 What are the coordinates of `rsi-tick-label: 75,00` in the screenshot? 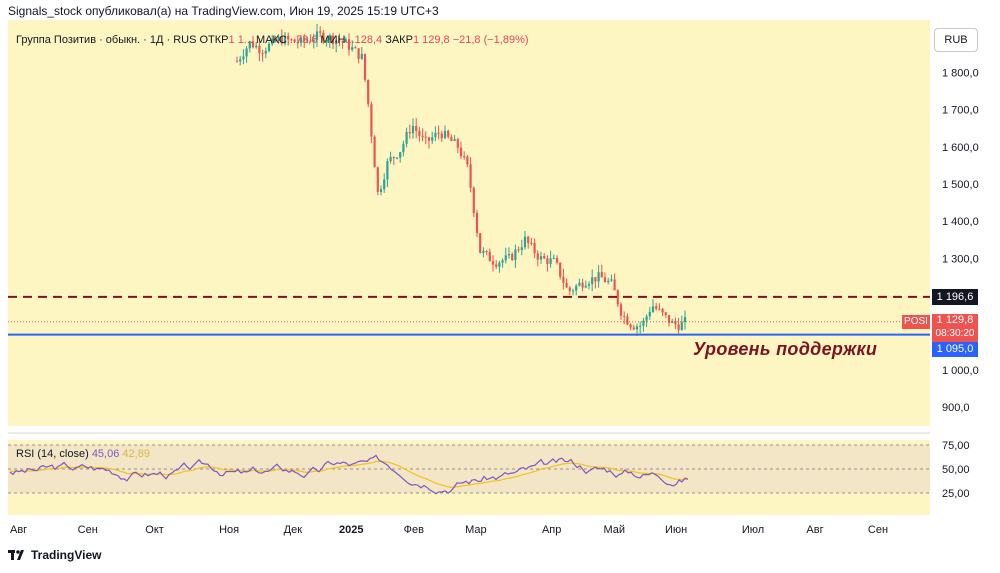 It's located at (956, 446).